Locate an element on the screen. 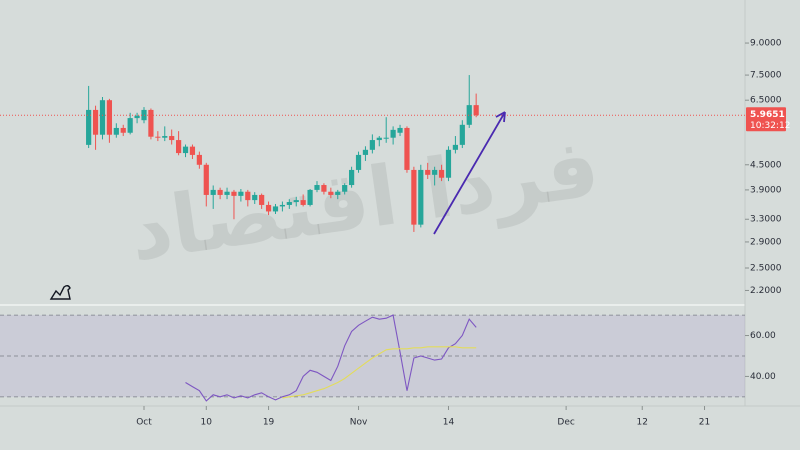  y-tick-label: 9.0000 is located at coordinates (766, 44).